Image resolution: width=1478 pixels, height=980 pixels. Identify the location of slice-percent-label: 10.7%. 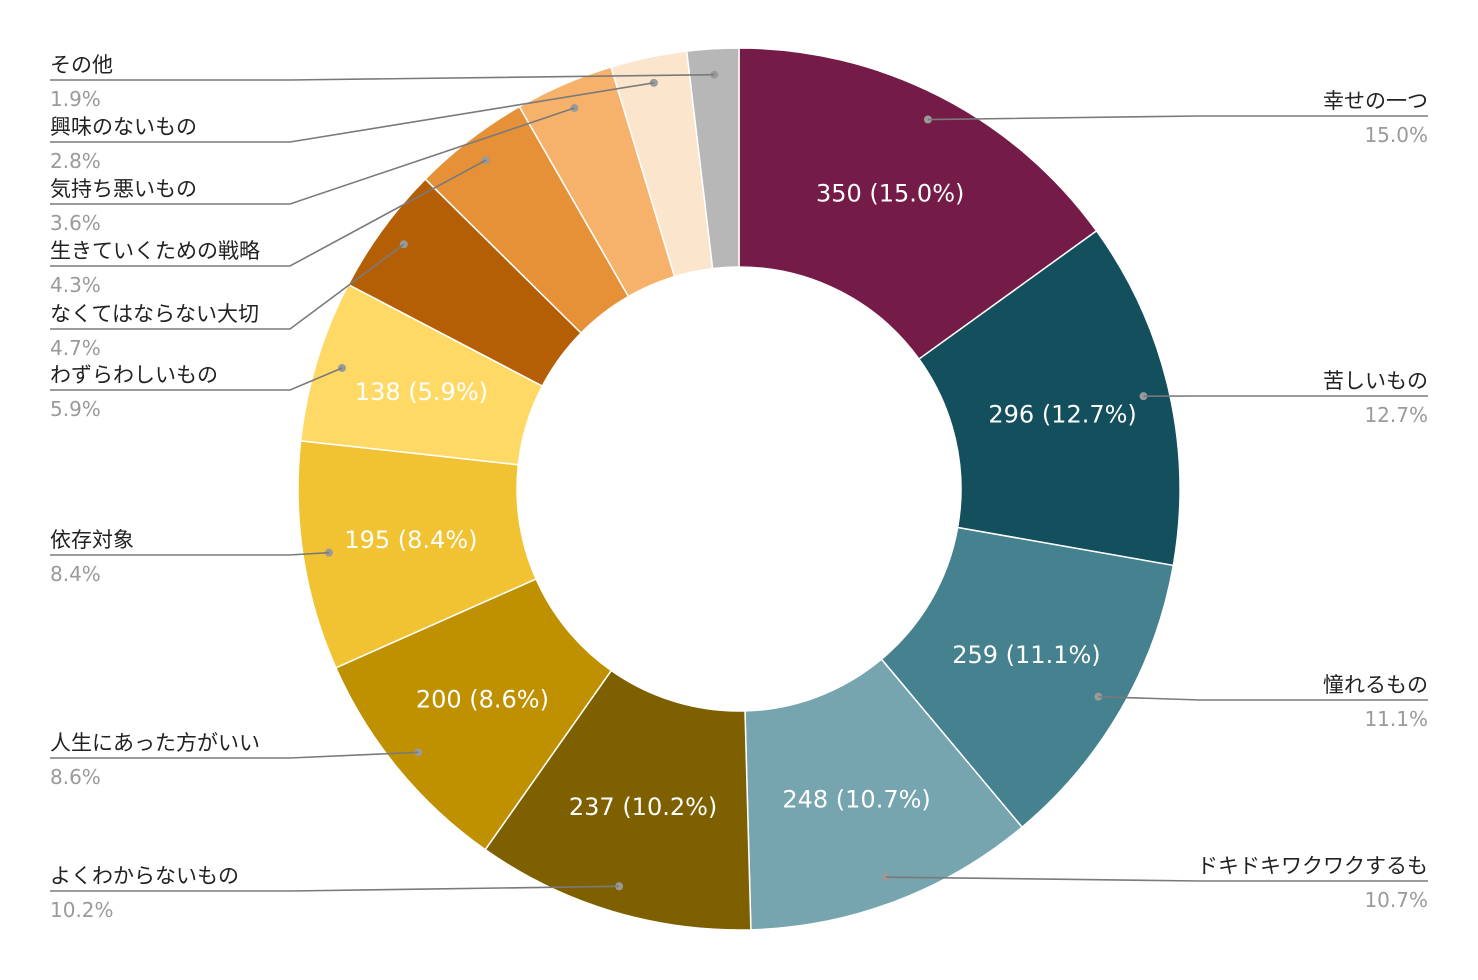
(1396, 900).